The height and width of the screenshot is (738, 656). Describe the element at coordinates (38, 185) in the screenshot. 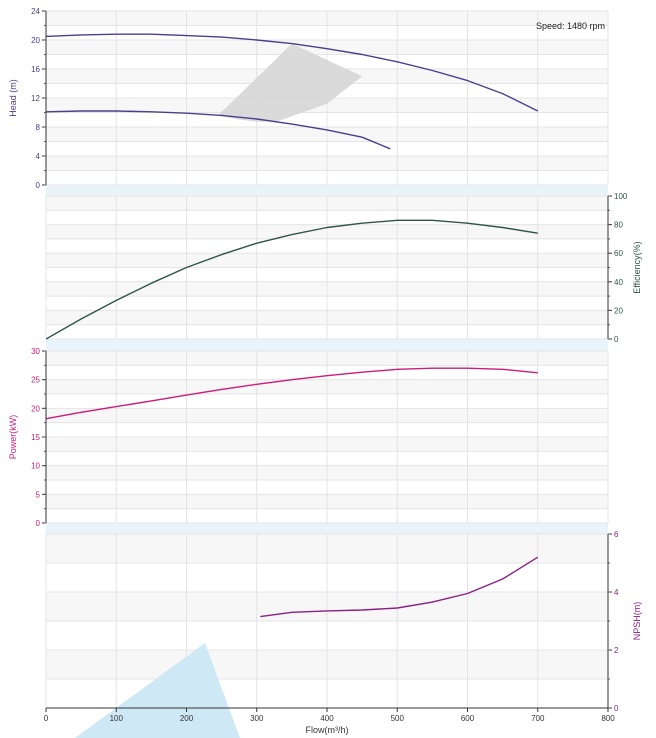

I see `head-y-tick-label: 0` at that location.